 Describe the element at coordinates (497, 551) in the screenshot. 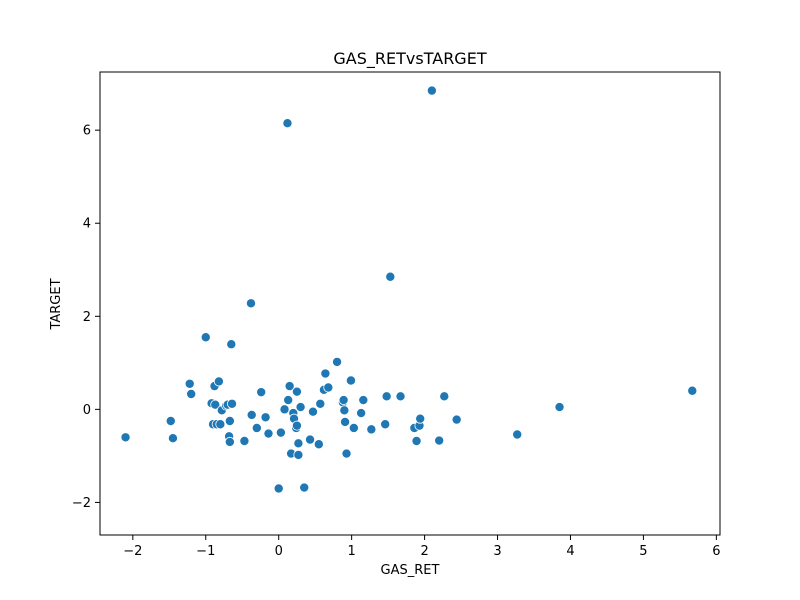

I see `x-tick-label: 3` at that location.